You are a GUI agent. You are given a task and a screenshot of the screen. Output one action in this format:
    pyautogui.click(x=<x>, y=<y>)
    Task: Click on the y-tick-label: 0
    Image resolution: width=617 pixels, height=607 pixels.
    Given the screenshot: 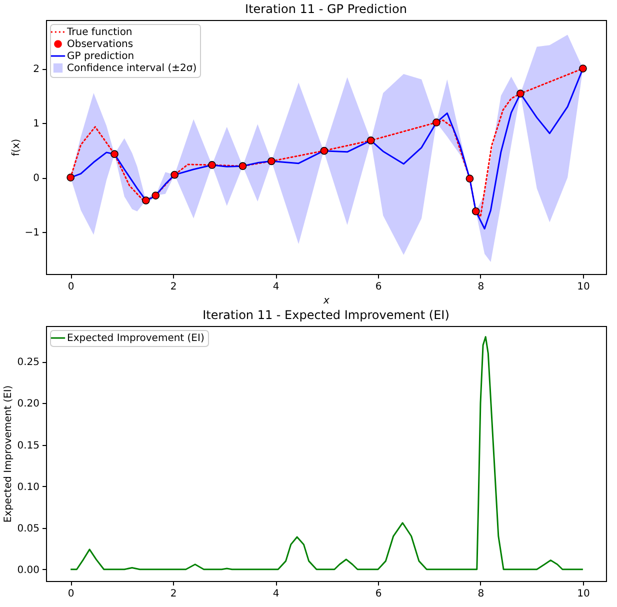 What is the action you would take?
    pyautogui.click(x=36, y=178)
    